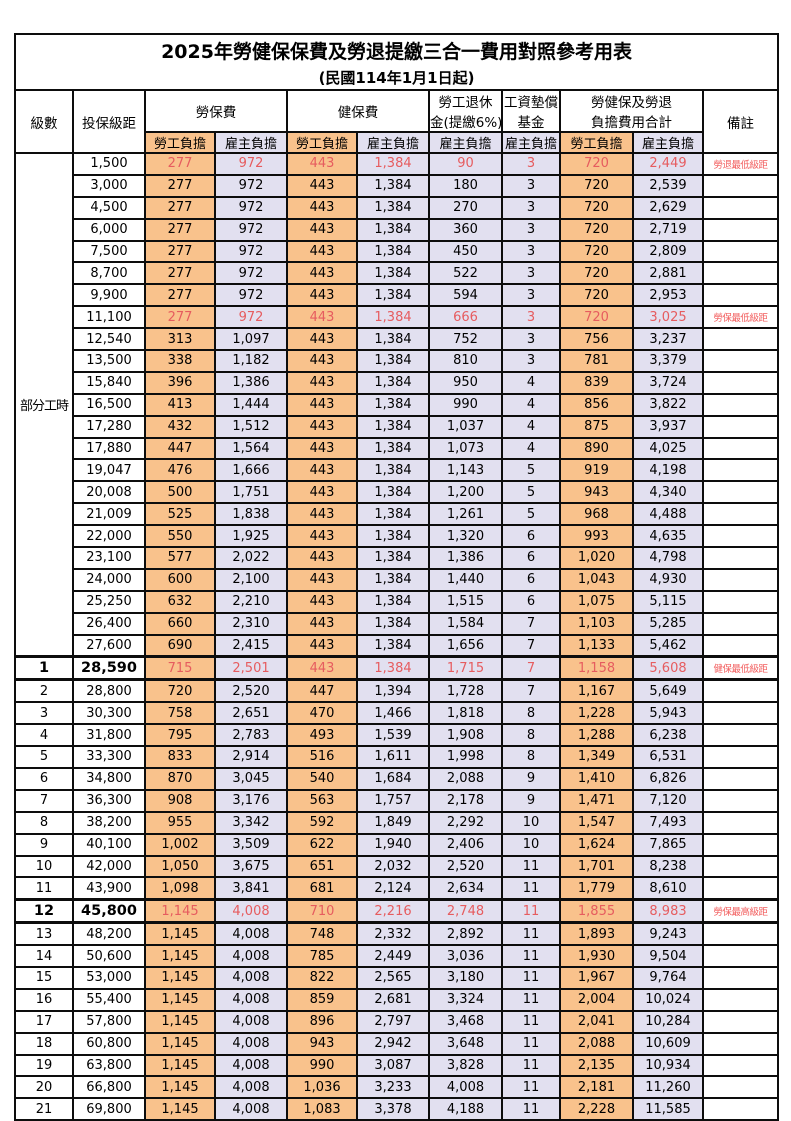 This screenshot has height=1121, width=791. Describe the element at coordinates (668, 601) in the screenshot. I see `total-employer-cell: 5,115` at that location.